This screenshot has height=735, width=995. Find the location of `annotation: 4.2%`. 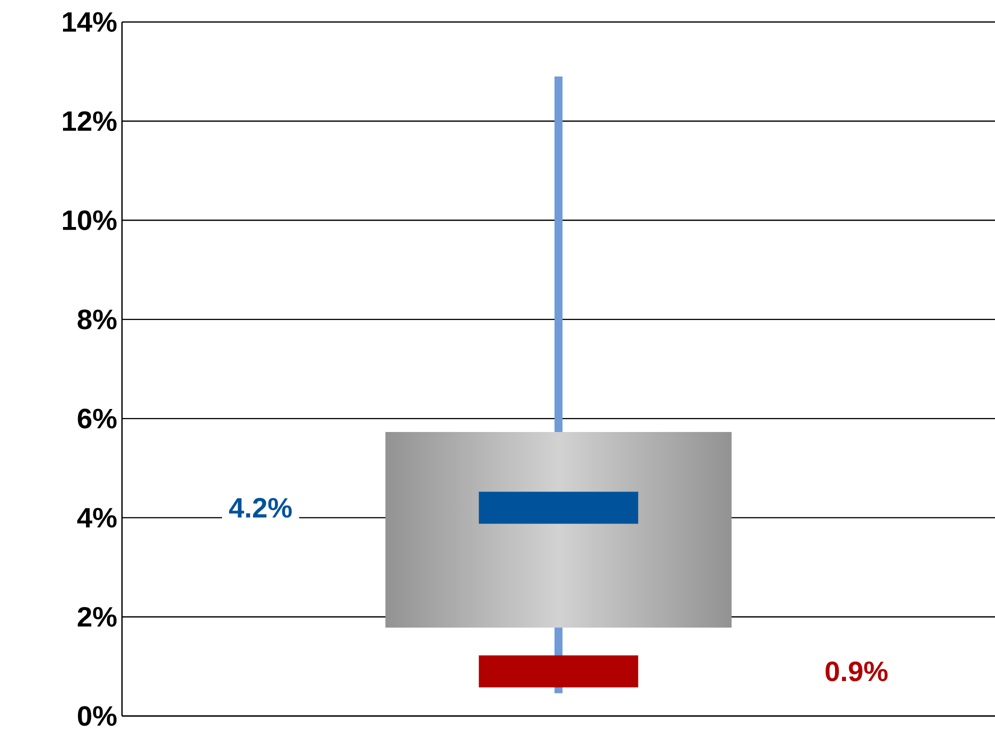

annotation: 4.2% is located at coordinates (260, 508).